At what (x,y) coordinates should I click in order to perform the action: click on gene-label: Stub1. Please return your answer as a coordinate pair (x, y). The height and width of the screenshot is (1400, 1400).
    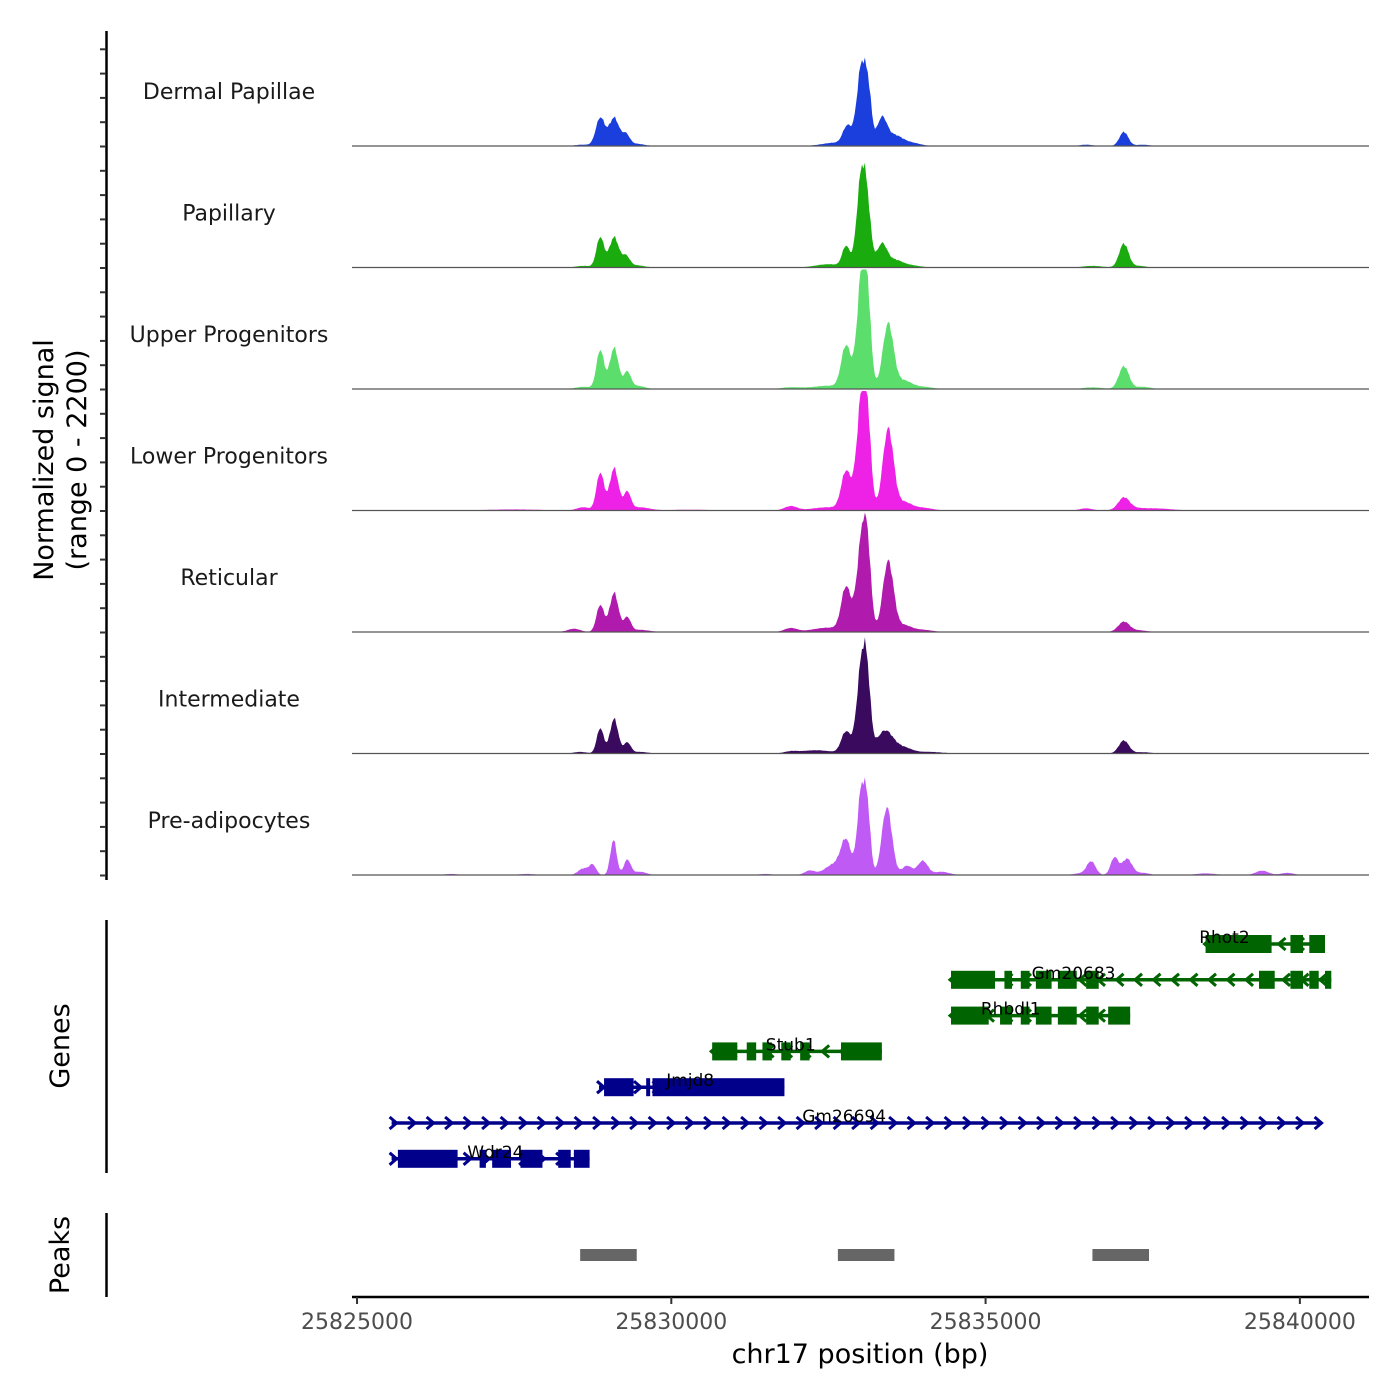
    Looking at the image, I should click on (791, 1045).